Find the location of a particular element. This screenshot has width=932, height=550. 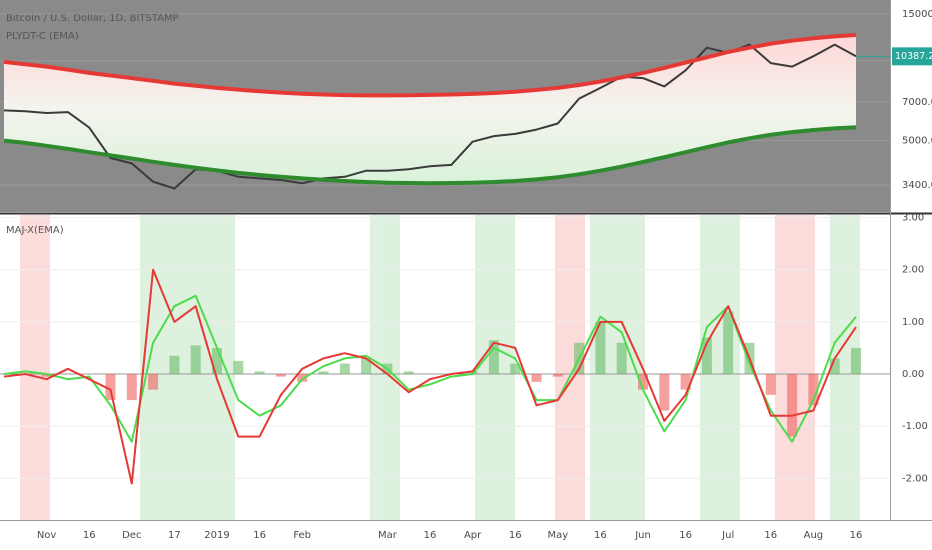

x-tick-label: May is located at coordinates (557, 535).